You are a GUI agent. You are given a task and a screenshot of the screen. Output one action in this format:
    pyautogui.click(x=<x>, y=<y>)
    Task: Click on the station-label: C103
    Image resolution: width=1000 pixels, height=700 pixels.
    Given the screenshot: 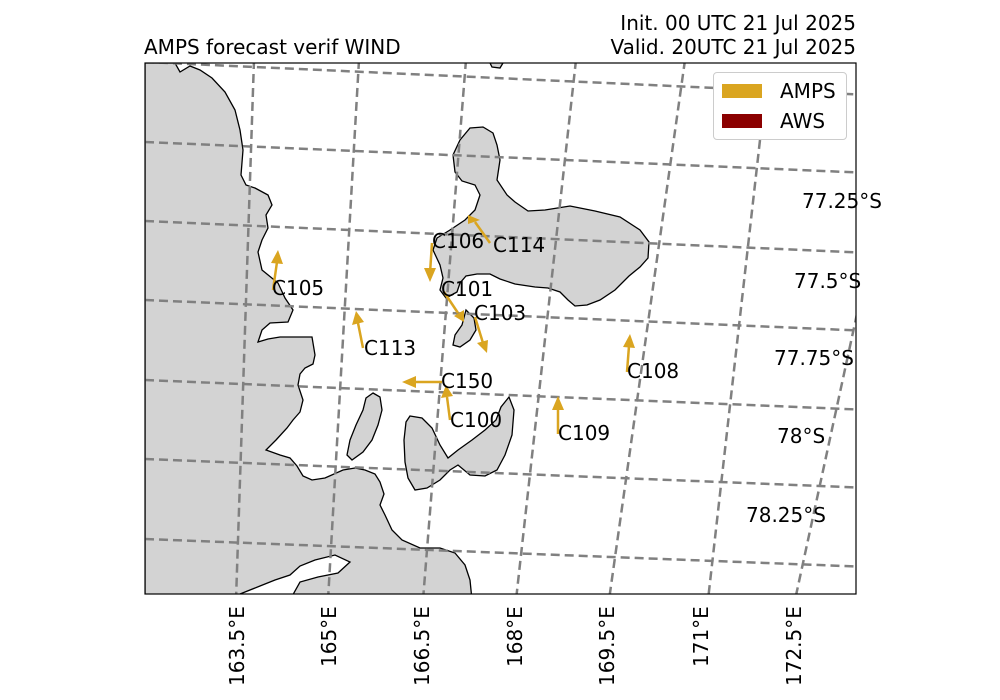 What is the action you would take?
    pyautogui.click(x=500, y=313)
    